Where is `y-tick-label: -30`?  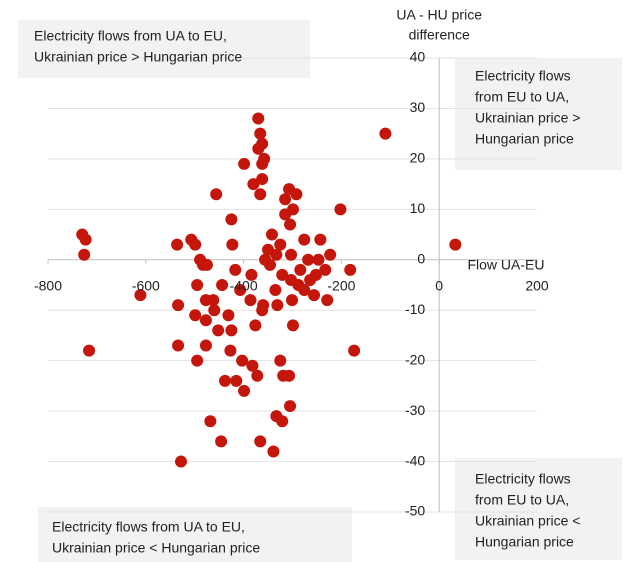
y-tick-label: -30 is located at coordinates (415, 410).